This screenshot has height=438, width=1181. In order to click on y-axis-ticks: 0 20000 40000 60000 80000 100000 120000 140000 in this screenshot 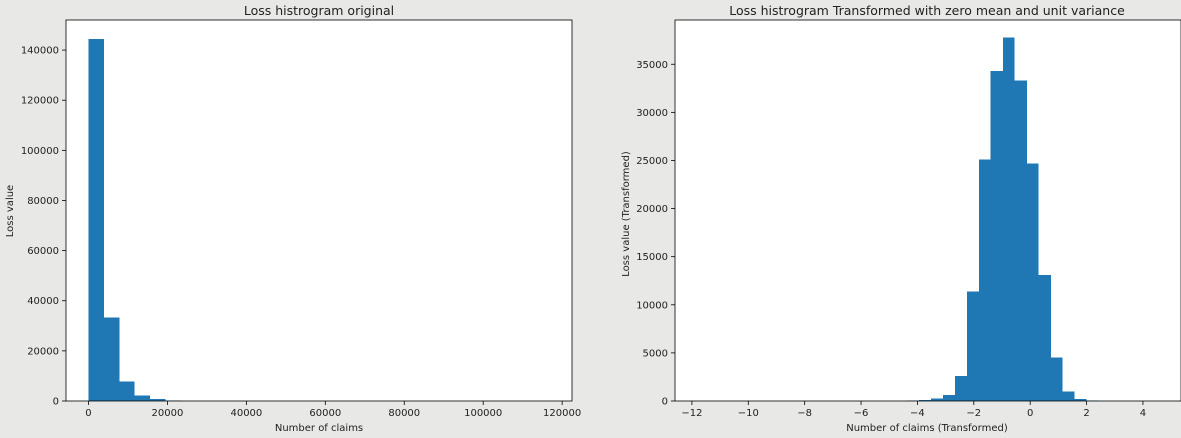, I will do `click(43, 227)`.